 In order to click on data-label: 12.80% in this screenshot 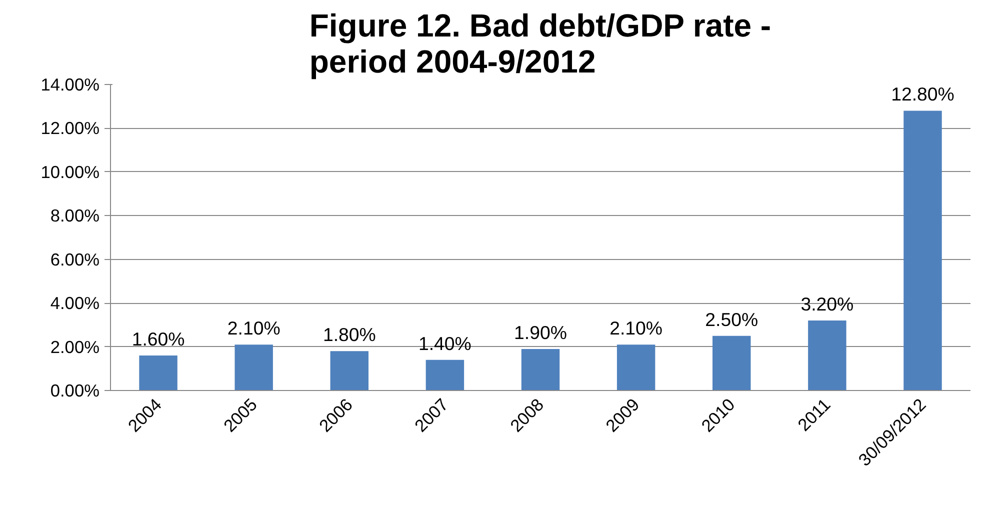, I will do `click(922, 94)`.